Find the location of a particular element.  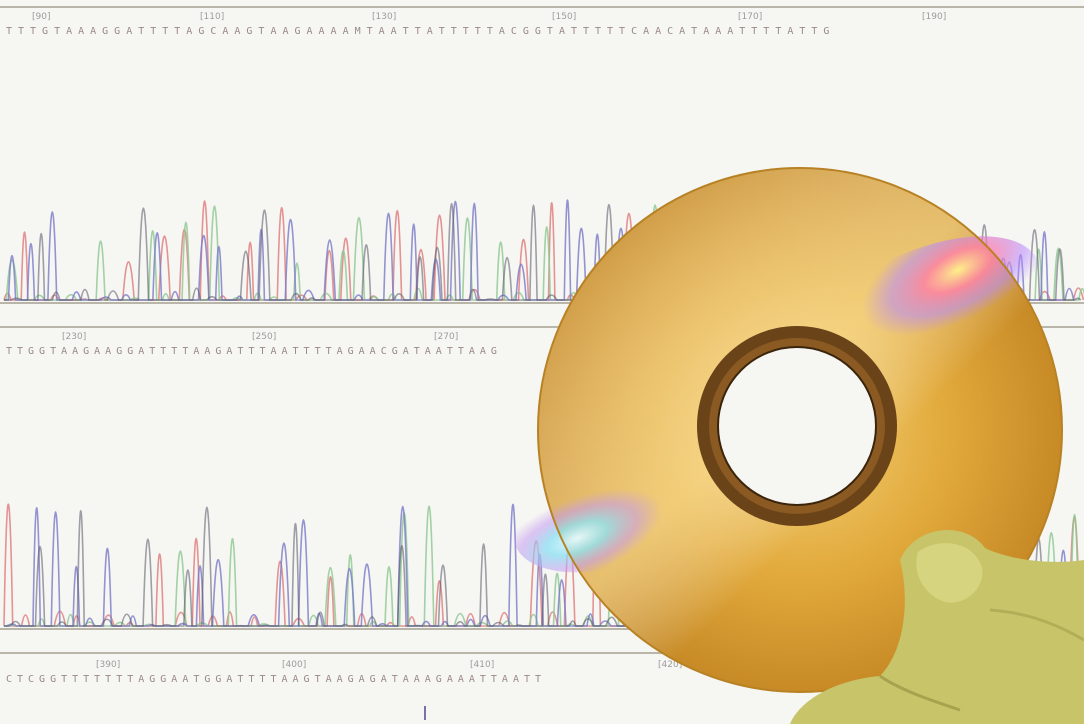

middle-divider-line is located at coordinates (542, 327).